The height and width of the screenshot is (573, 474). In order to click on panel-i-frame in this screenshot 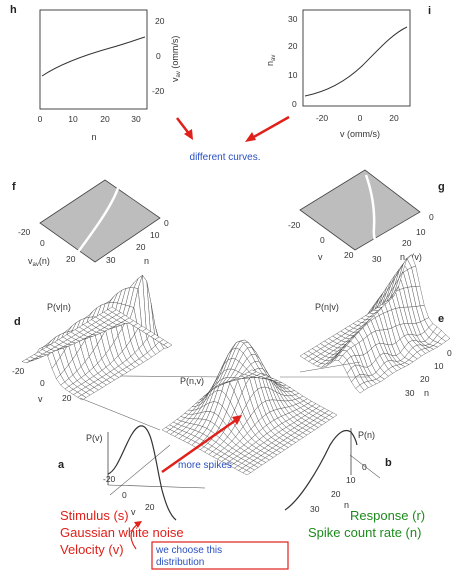, I will do `click(356, 58)`.